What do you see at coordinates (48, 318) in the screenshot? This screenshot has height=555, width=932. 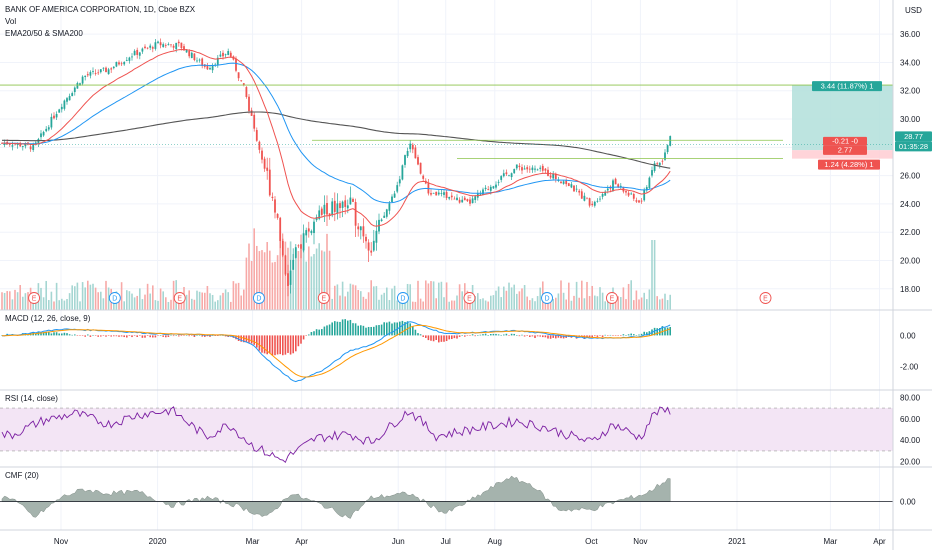 I see `macd-legend: MACD (12, 26, close, 9)` at bounding box center [48, 318].